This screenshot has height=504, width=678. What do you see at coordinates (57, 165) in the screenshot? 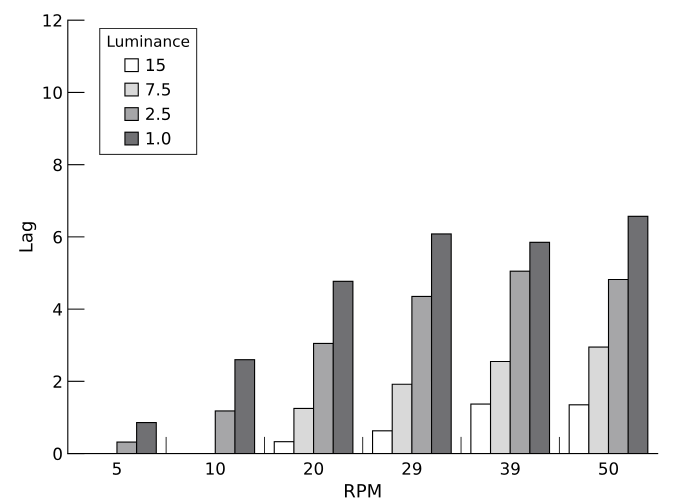
I see `y-tick-label: 8` at bounding box center [57, 165].